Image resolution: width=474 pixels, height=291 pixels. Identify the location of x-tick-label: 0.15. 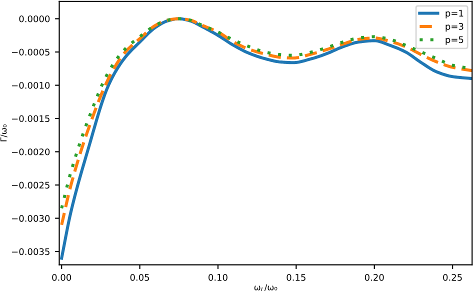
(296, 277).